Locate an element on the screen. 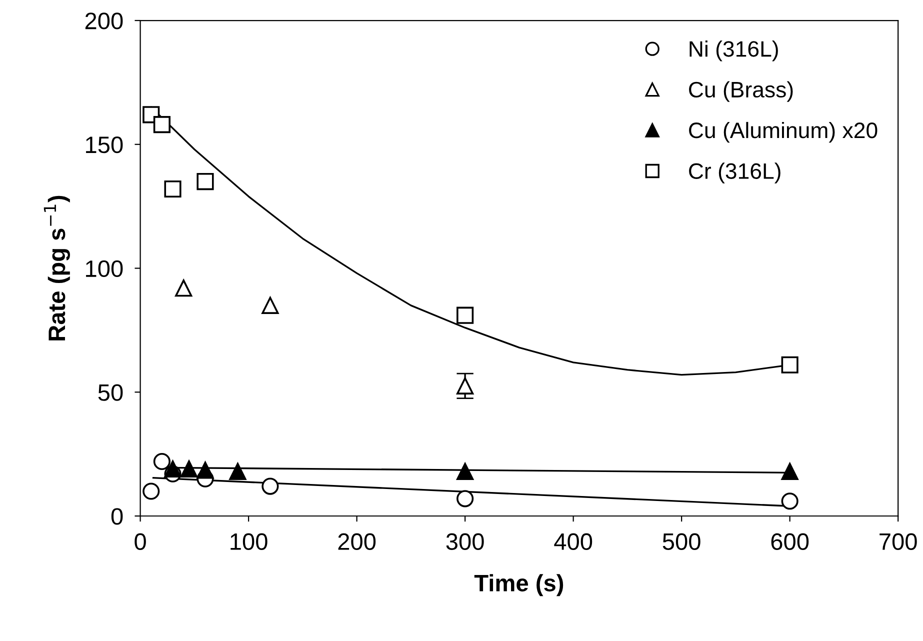  legend-label: Cr (316L) is located at coordinates (734, 173).